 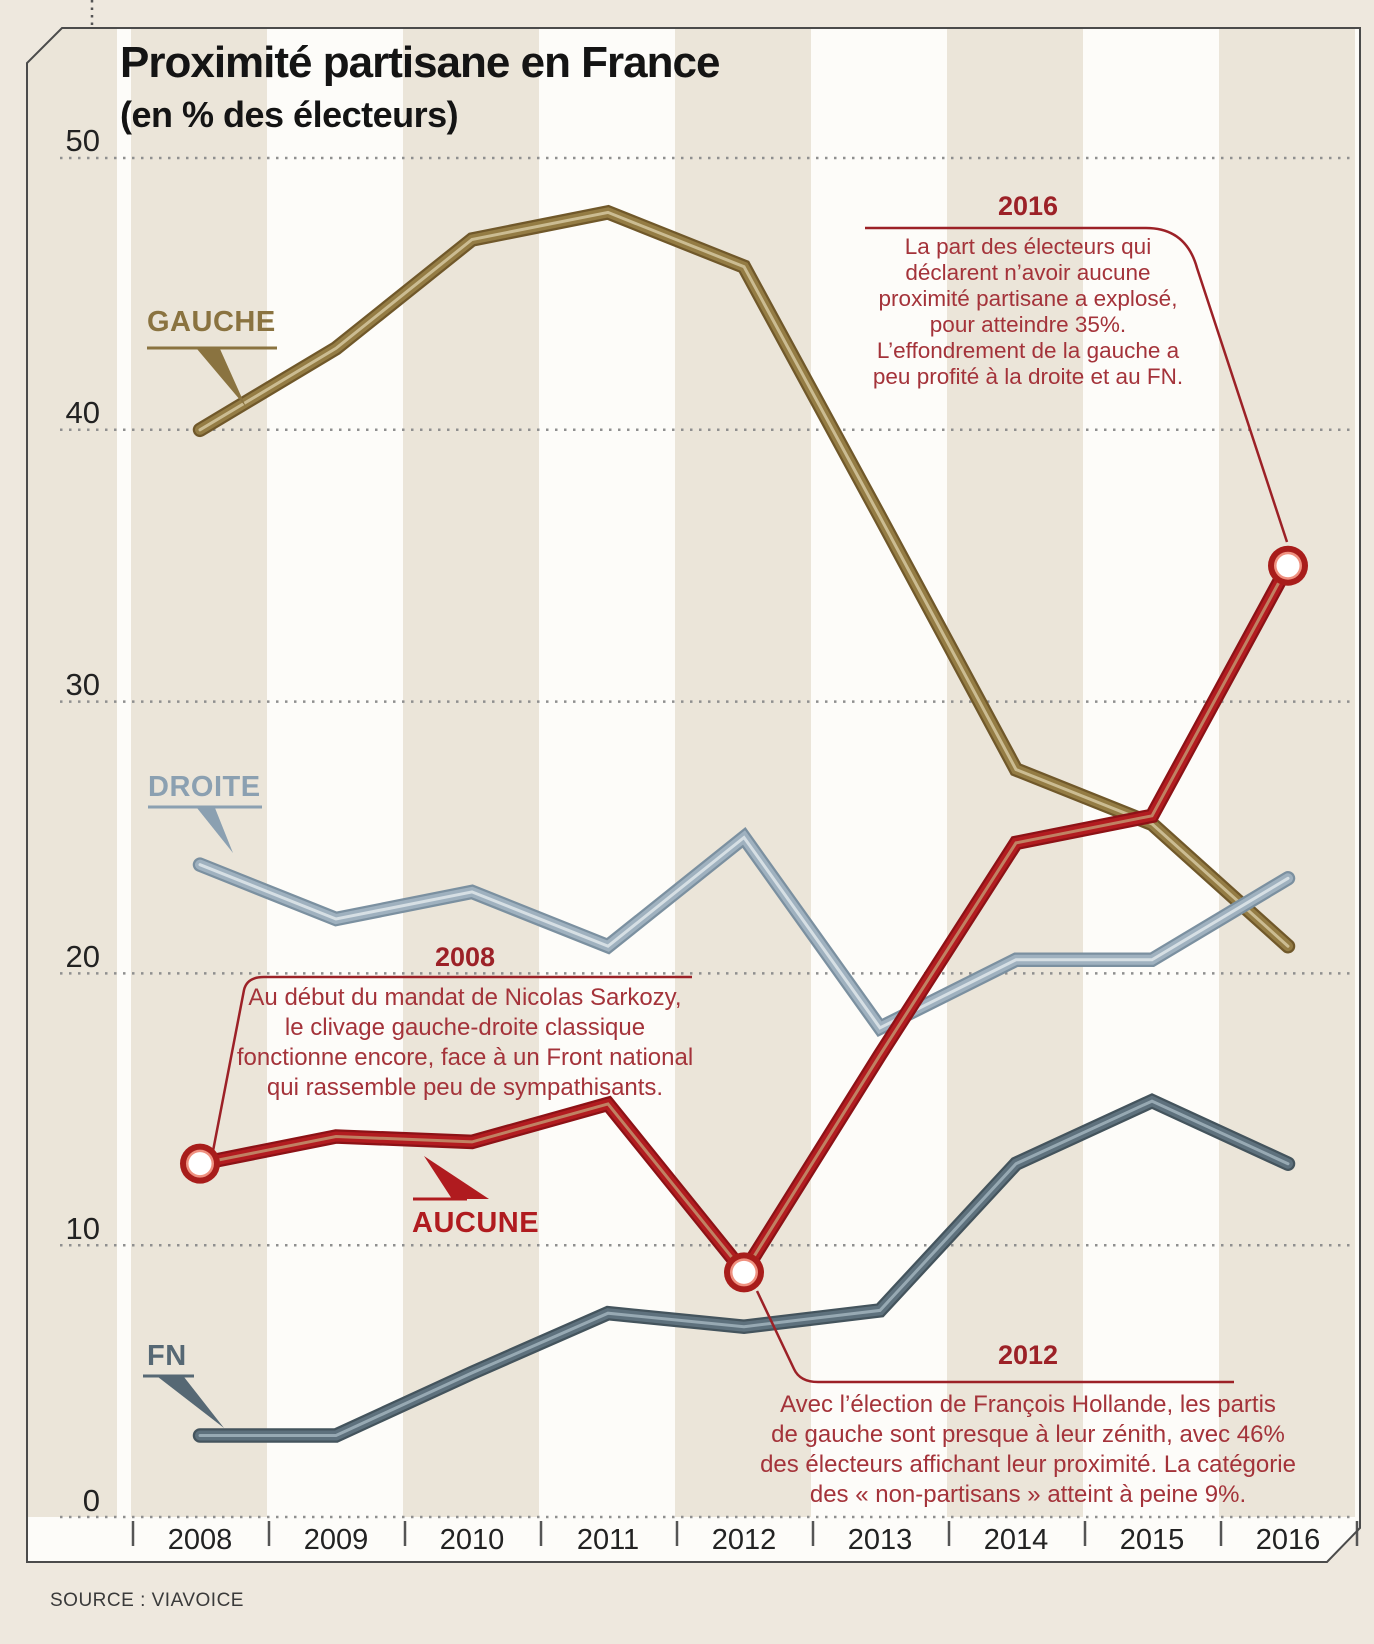 What do you see at coordinates (465, 957) in the screenshot?
I see `annotation-2008-heading: 2008` at bounding box center [465, 957].